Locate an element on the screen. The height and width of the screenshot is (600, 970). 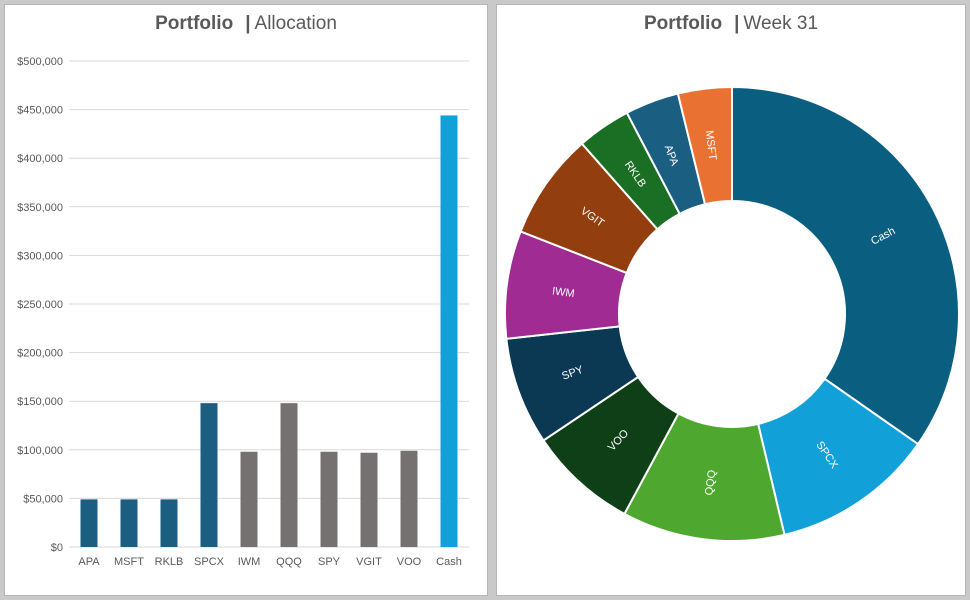
x-tick-label: QQQ is located at coordinates (289, 562).